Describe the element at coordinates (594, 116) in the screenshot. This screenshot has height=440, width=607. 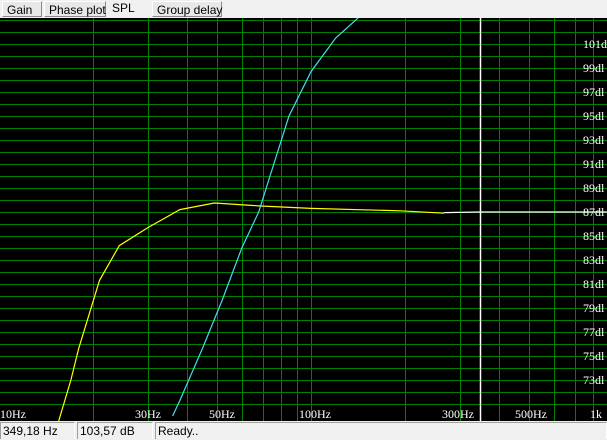
I see `y-tick-label: 95dl` at that location.